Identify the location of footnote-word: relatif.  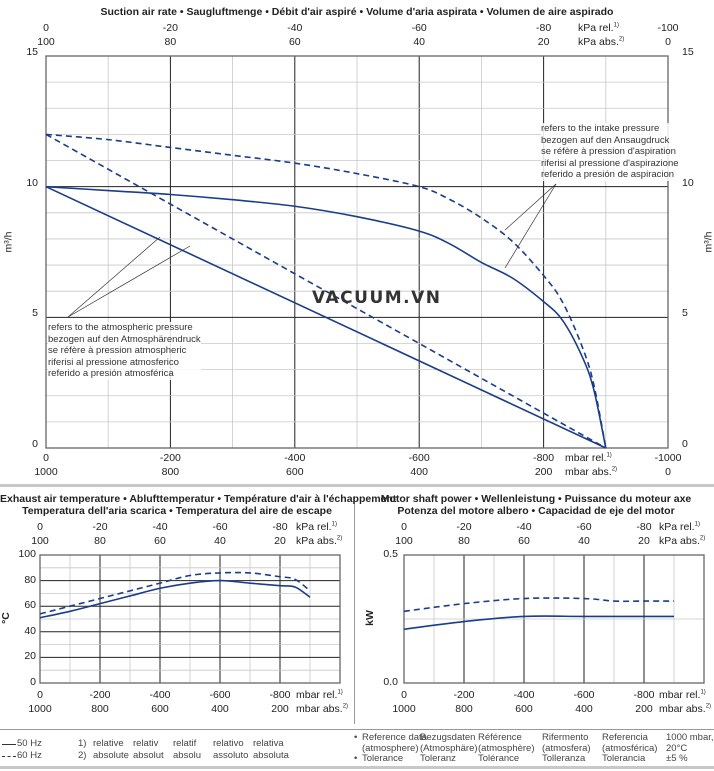
(185, 743).